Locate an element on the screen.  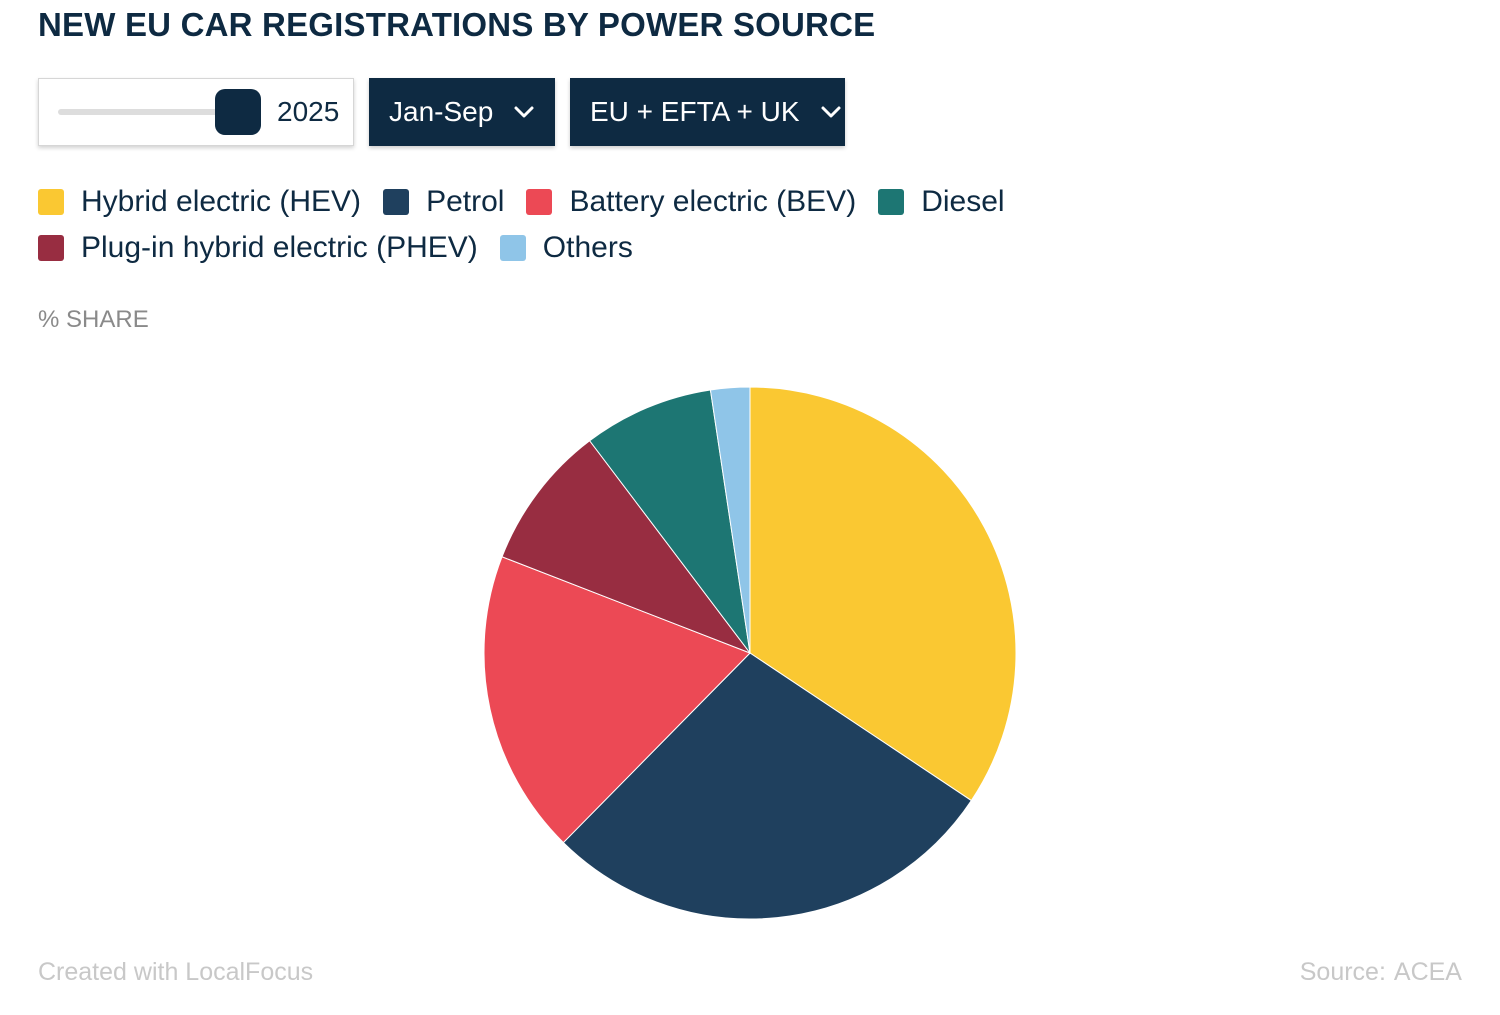
legend-item: Hybrid electric (HEV) is located at coordinates (200, 201).